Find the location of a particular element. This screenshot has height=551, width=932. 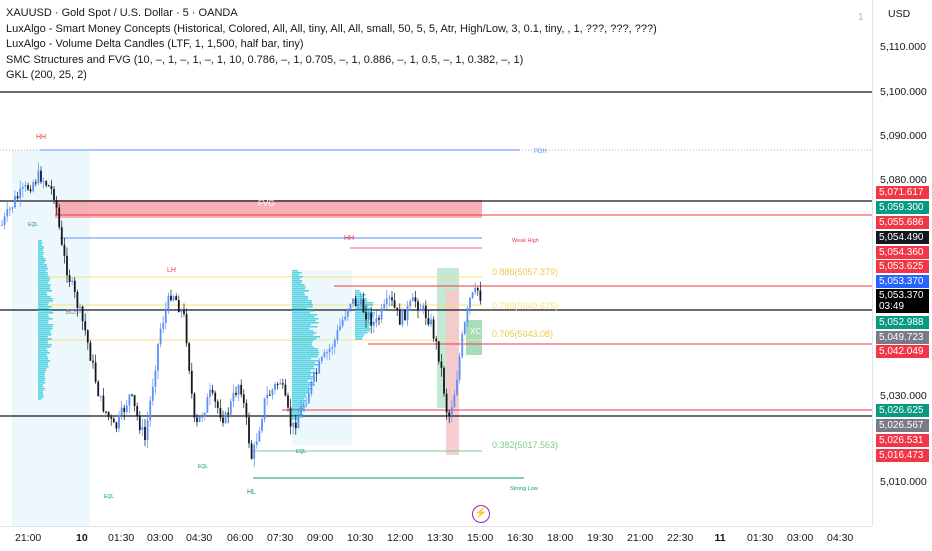

ob-zone-green-small is located at coordinates (474, 337).